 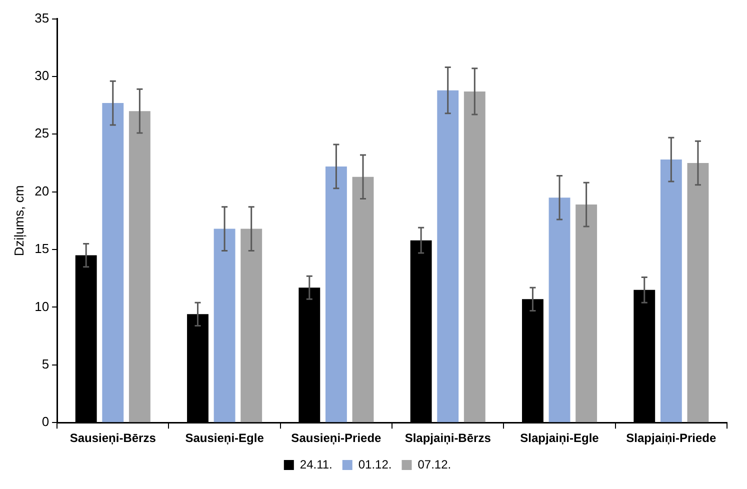 I want to click on x-tick-label: Slapjaiņi-Egle, so click(x=560, y=438).